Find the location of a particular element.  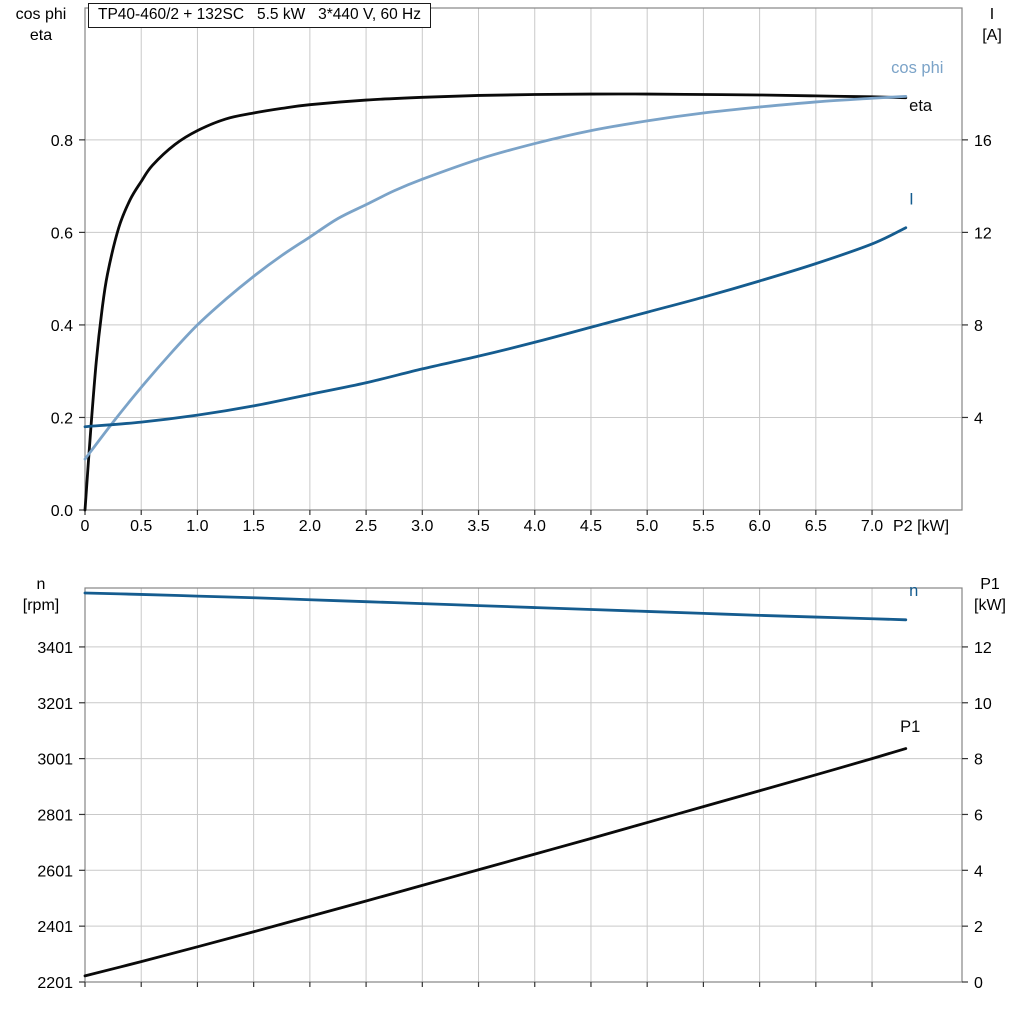

chart-title: TP40-460/2 + 132SC 5.5 kW 3*440 V, 60 Hz is located at coordinates (259, 15).